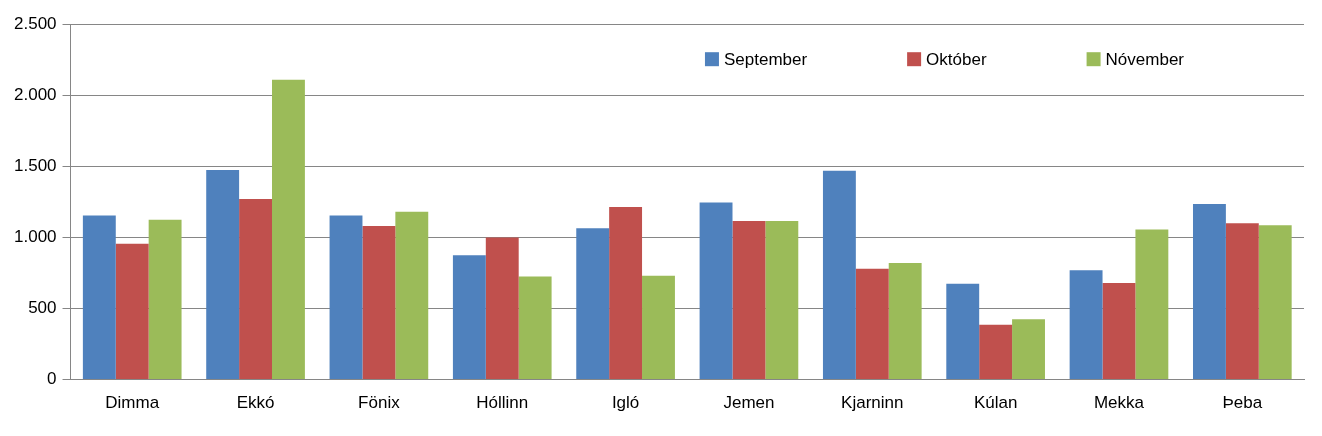  I want to click on x-tick-label: Dimma, so click(132, 403).